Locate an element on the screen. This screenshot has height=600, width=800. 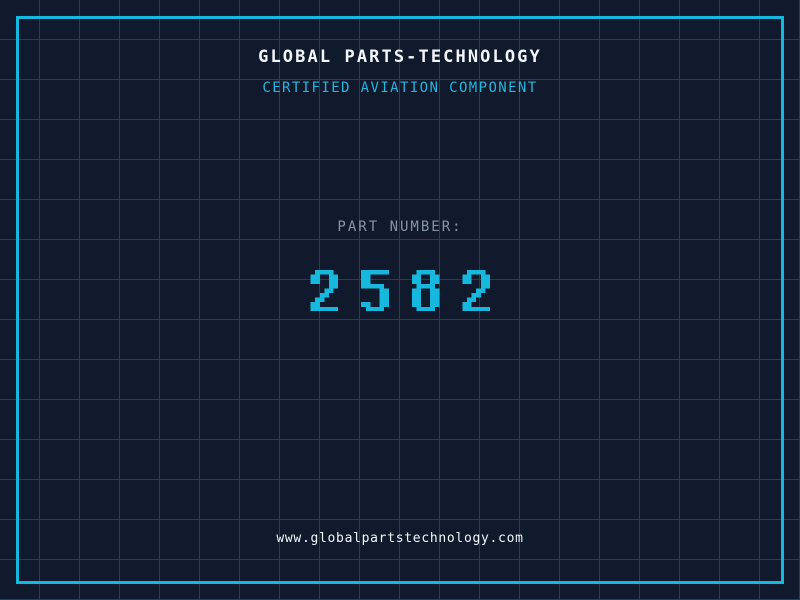
part-number-value is located at coordinates (400, 300).